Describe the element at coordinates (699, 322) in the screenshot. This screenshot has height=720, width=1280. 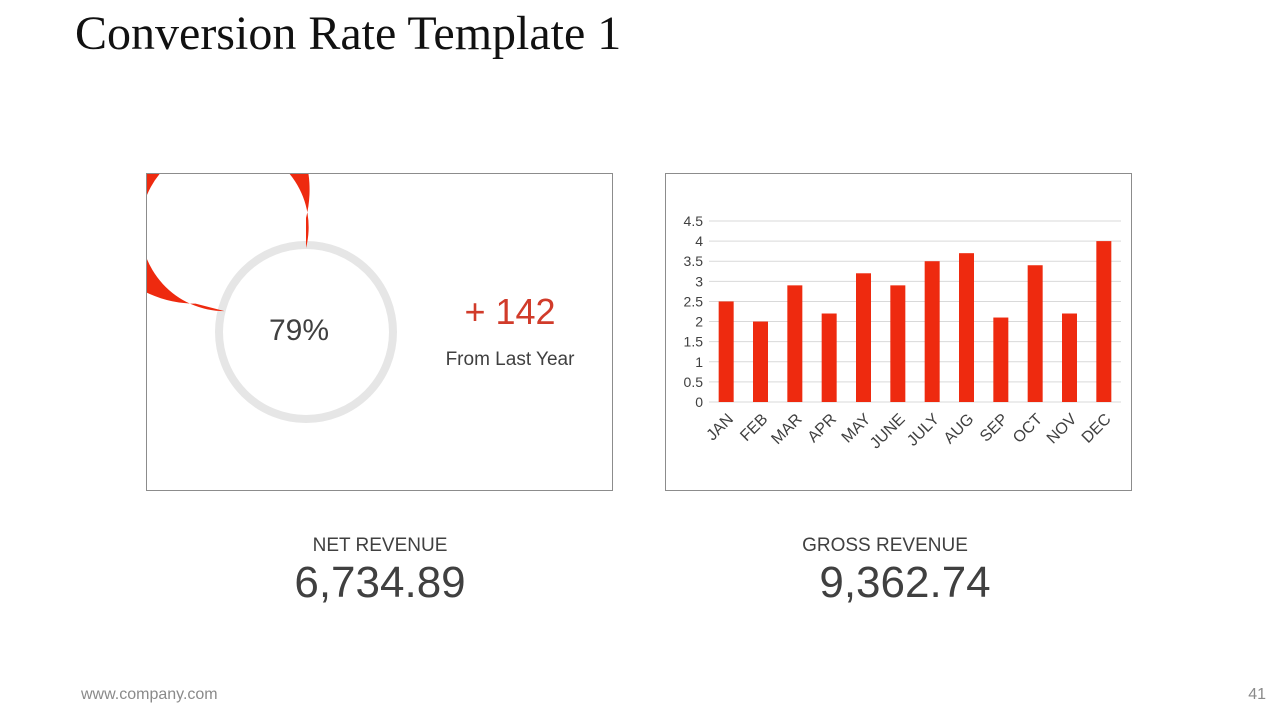
I see `y-tick-label: 2` at that location.